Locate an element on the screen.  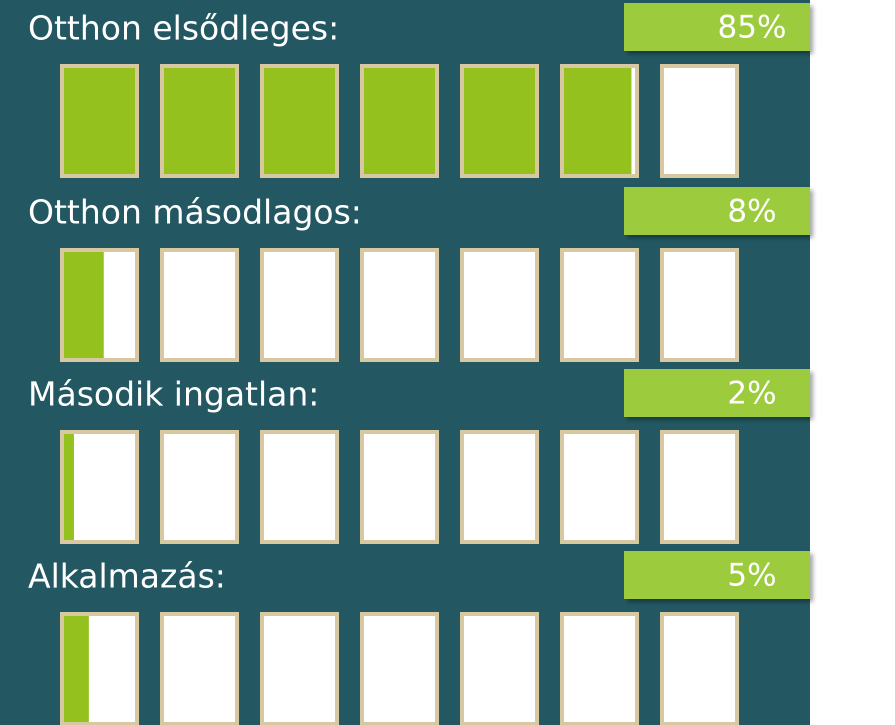
row-label: Otthon másodlagos: is located at coordinates (195, 212).